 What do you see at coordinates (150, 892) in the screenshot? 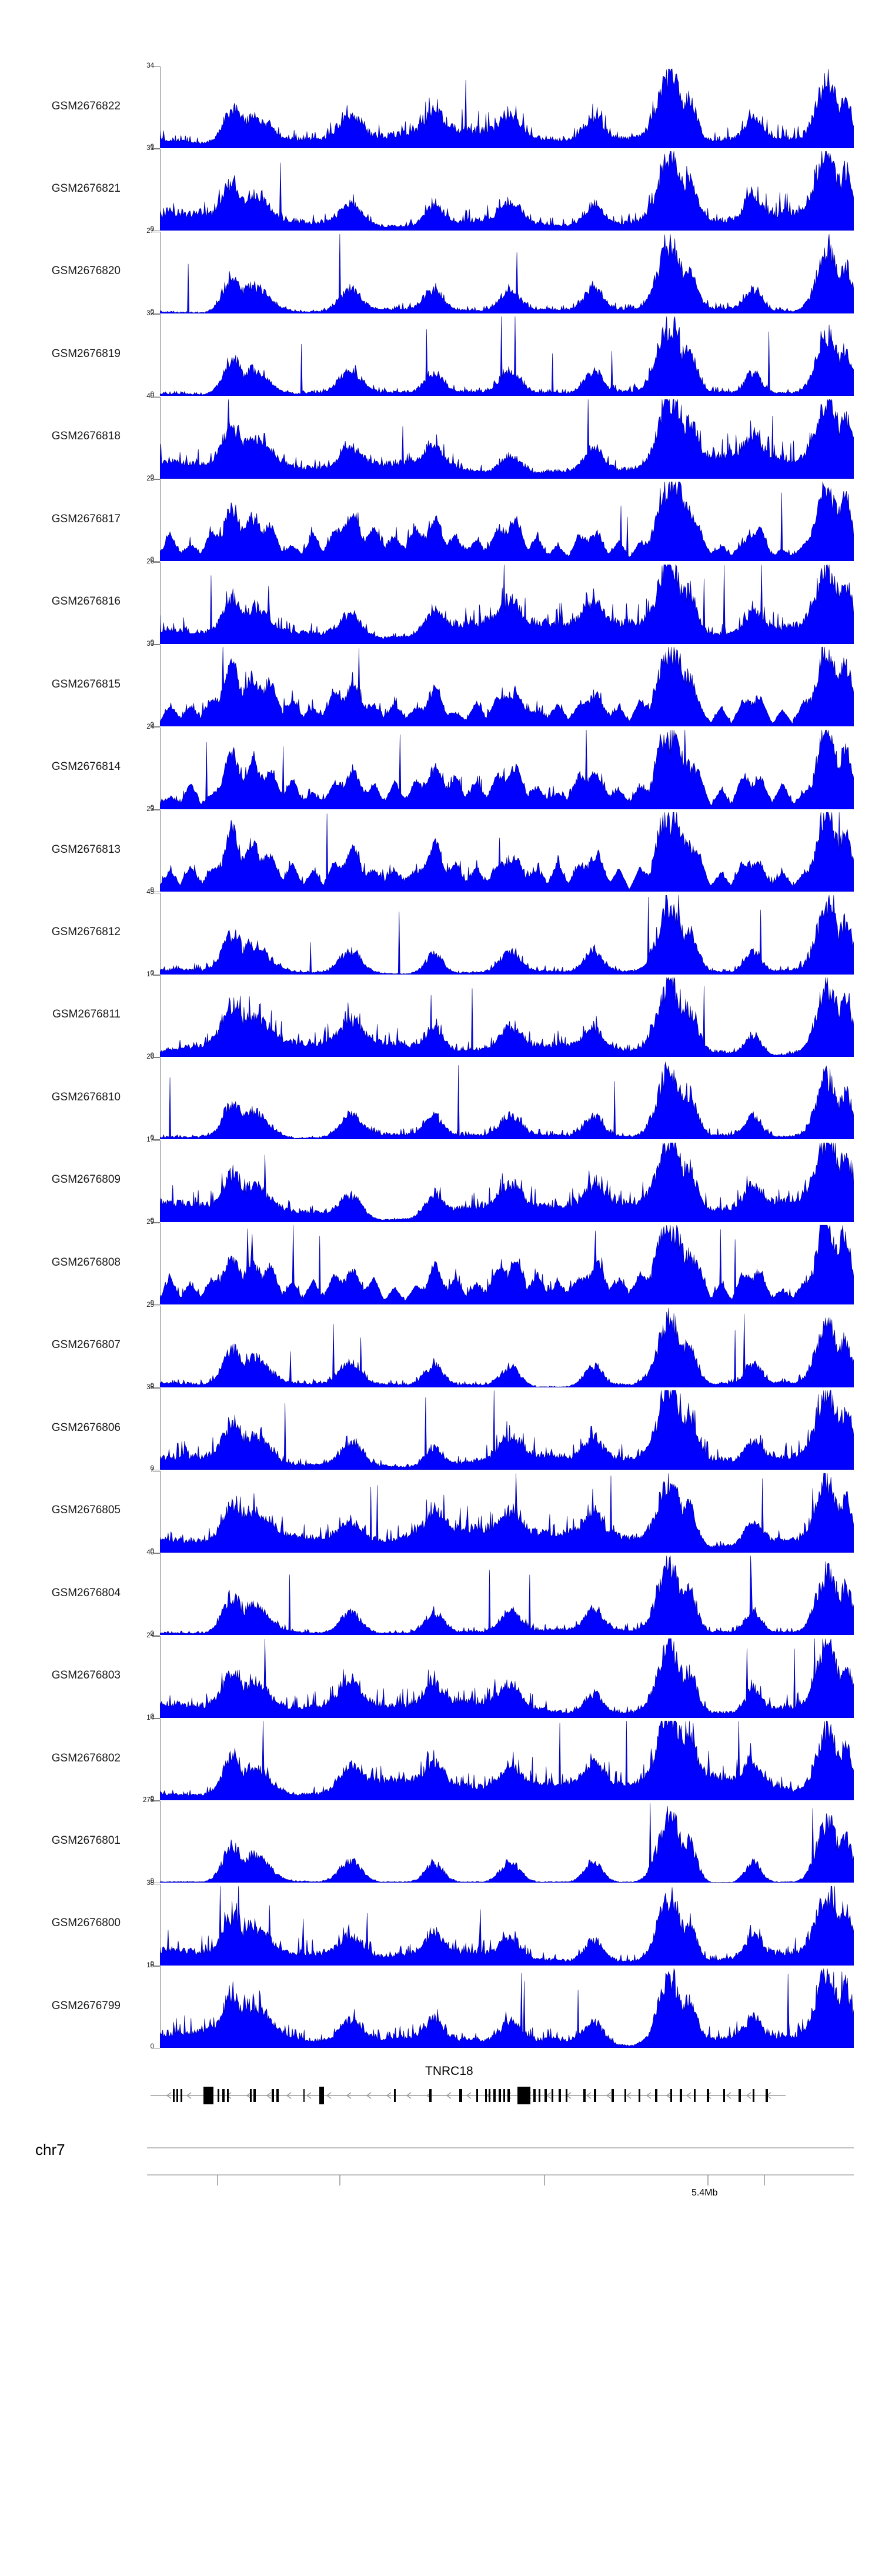
I see `track-axis-max-label: 45` at bounding box center [150, 892].